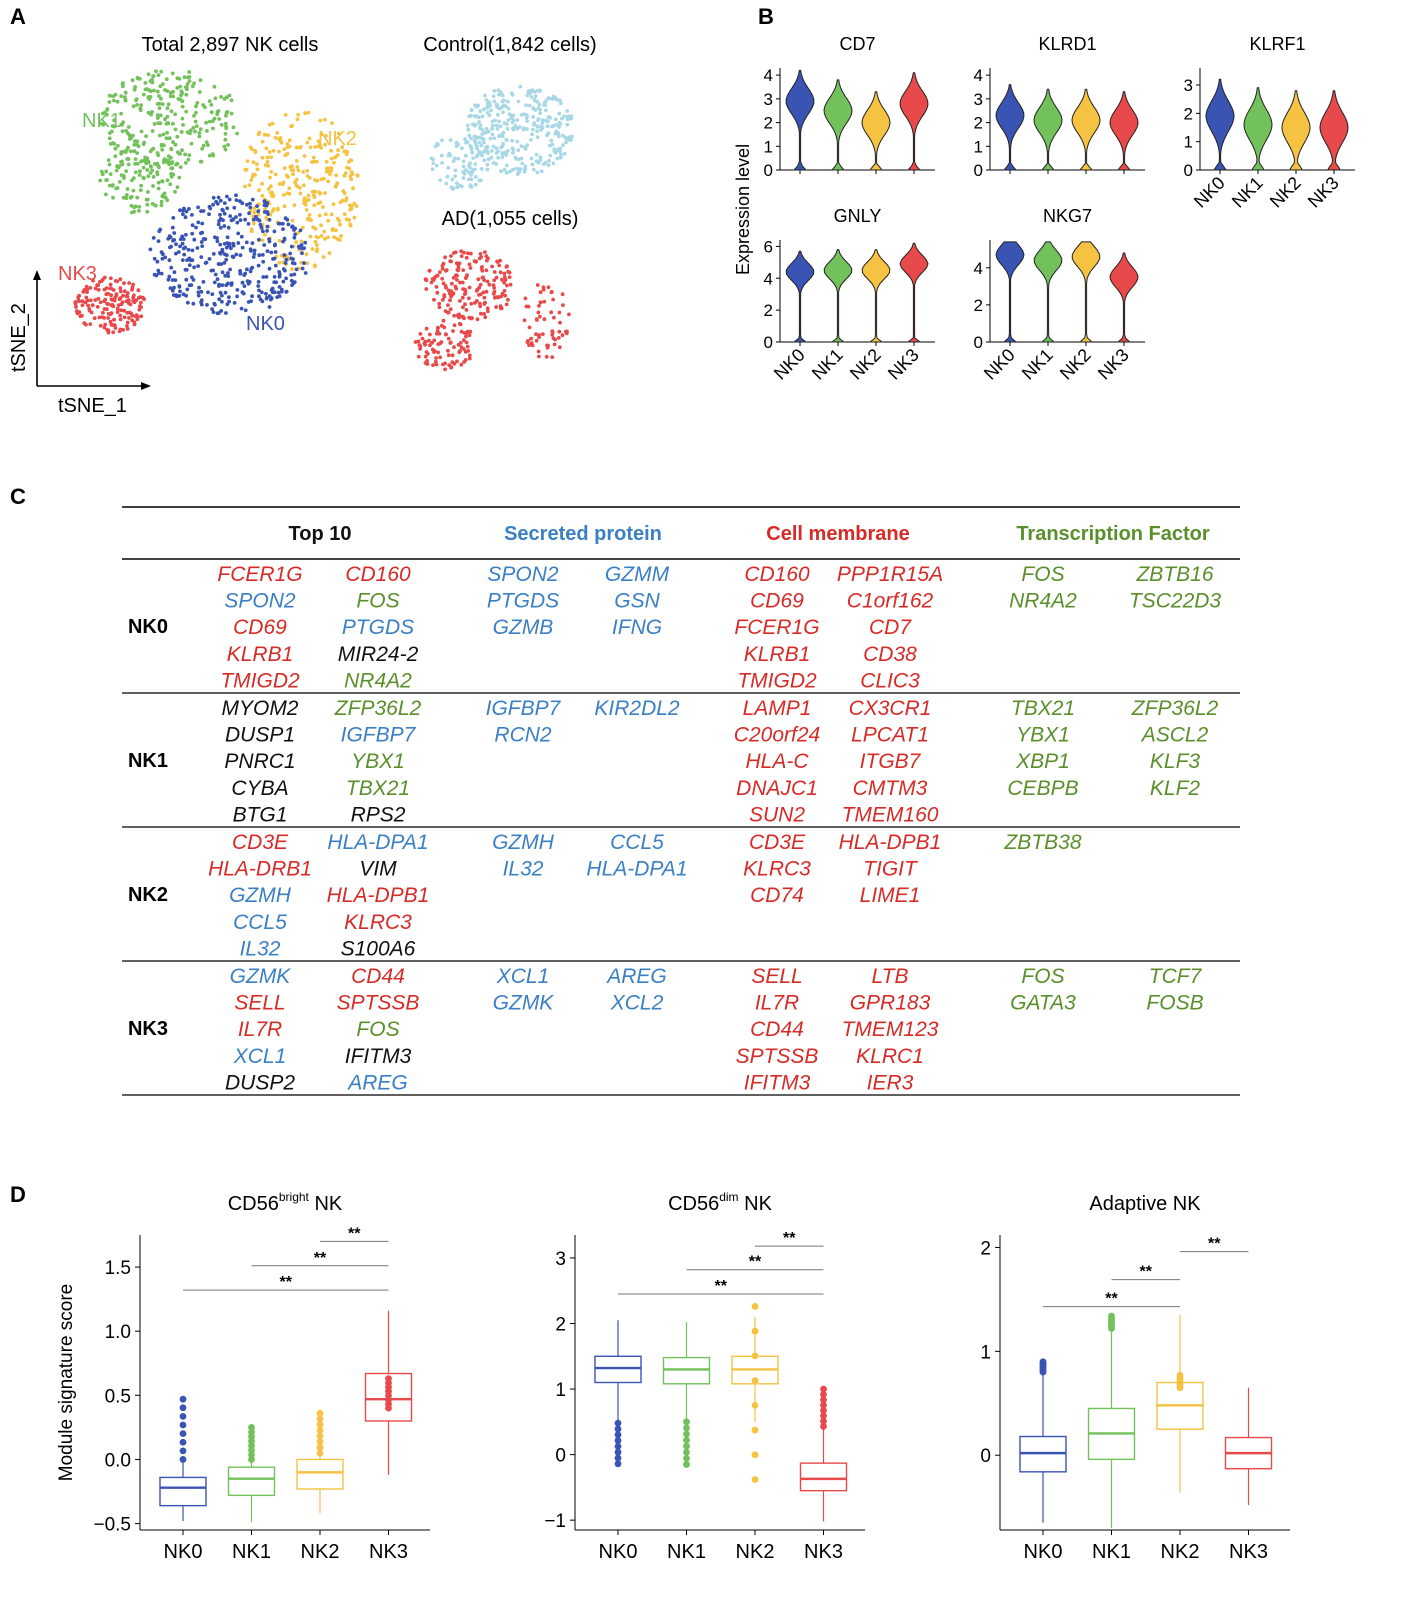 The width and height of the screenshot is (1401, 1602). Describe the element at coordinates (560, 1325) in the screenshot. I see `boxplot-y-tick-label: 2` at that location.